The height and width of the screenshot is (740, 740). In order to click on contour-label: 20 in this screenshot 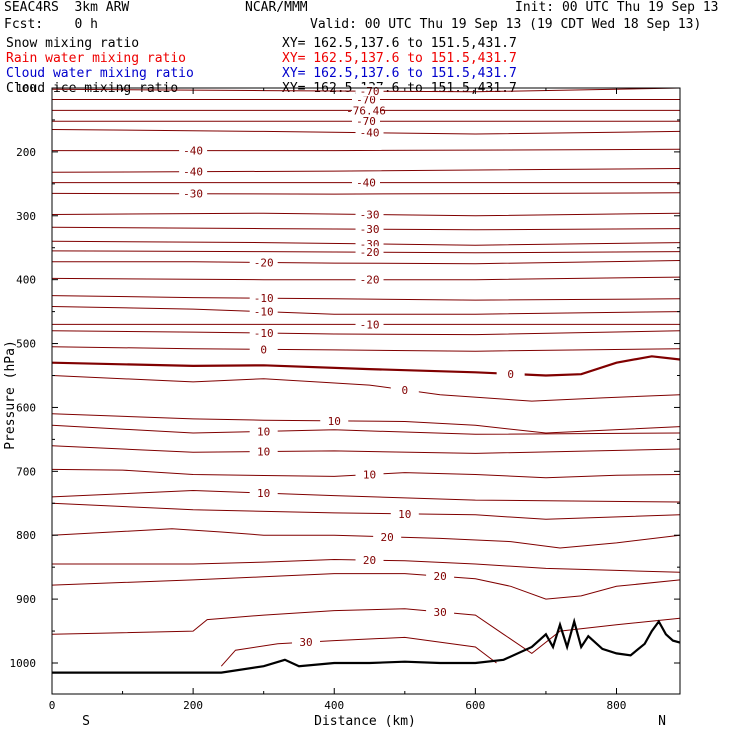, I will do `click(387, 537)`.